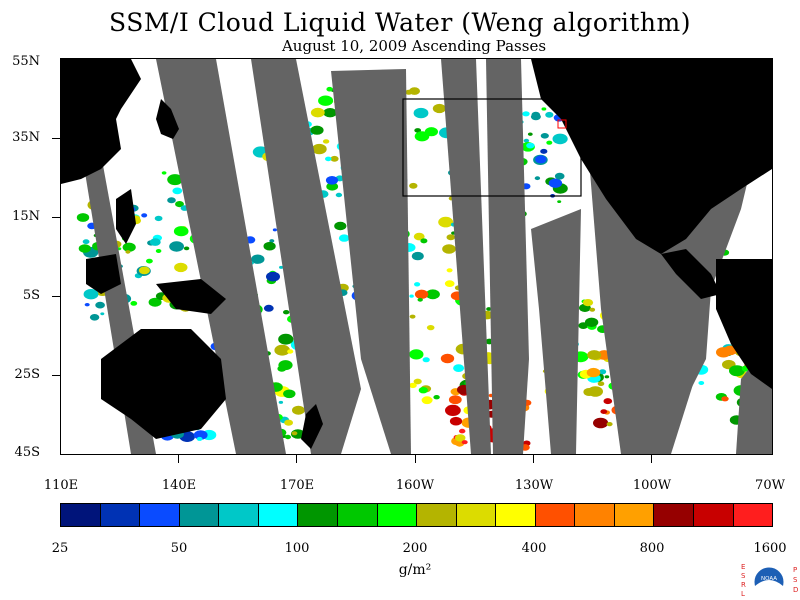  I want to click on noaa-esrl-psd-logo: E S R L NOAA P S D, so click(769, 580).